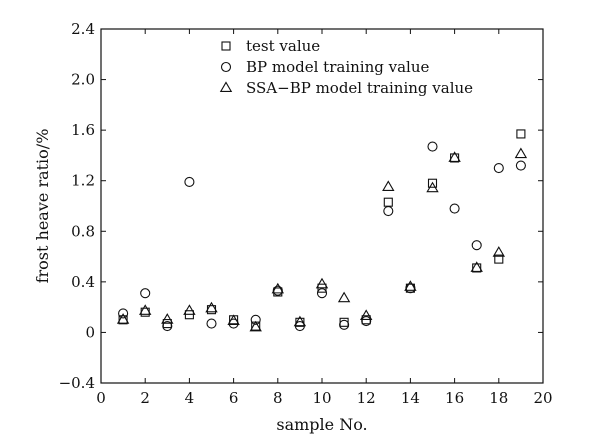 Image resolution: width=612 pixels, height=440 pixels. Describe the element at coordinates (542, 398) in the screenshot. I see `x-tick-label: 20` at that location.